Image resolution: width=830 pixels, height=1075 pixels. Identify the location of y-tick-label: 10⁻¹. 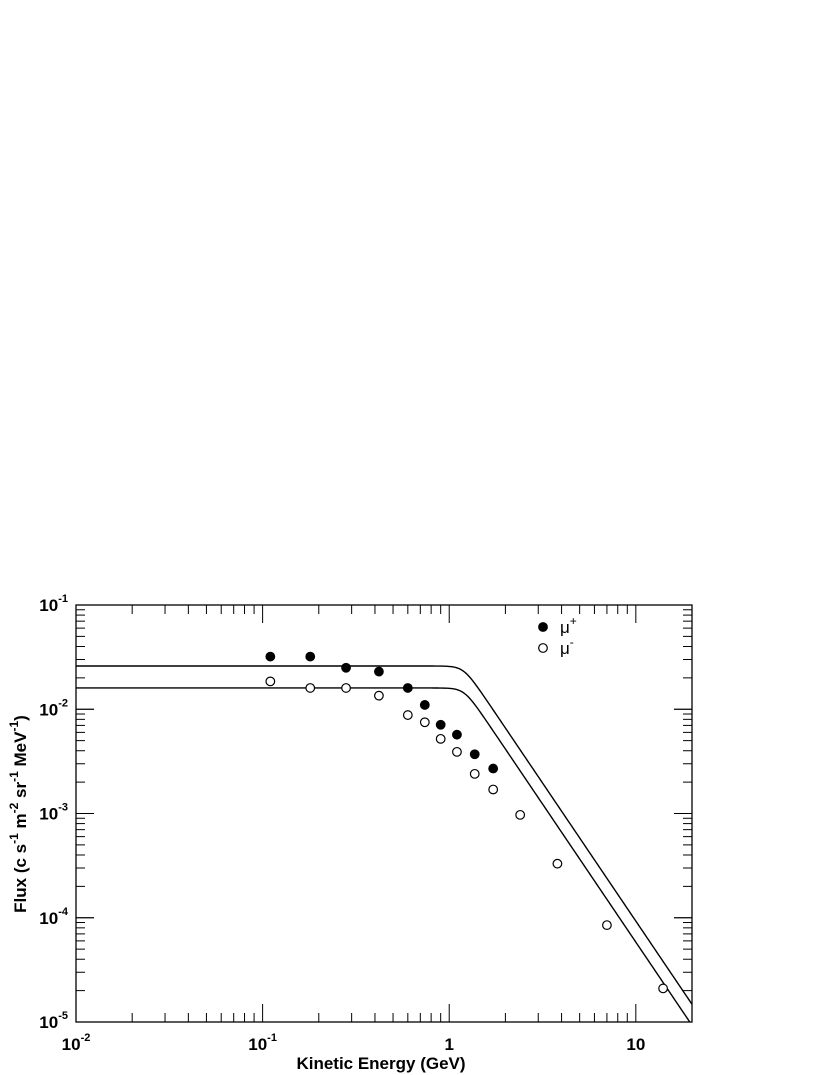
(53, 604).